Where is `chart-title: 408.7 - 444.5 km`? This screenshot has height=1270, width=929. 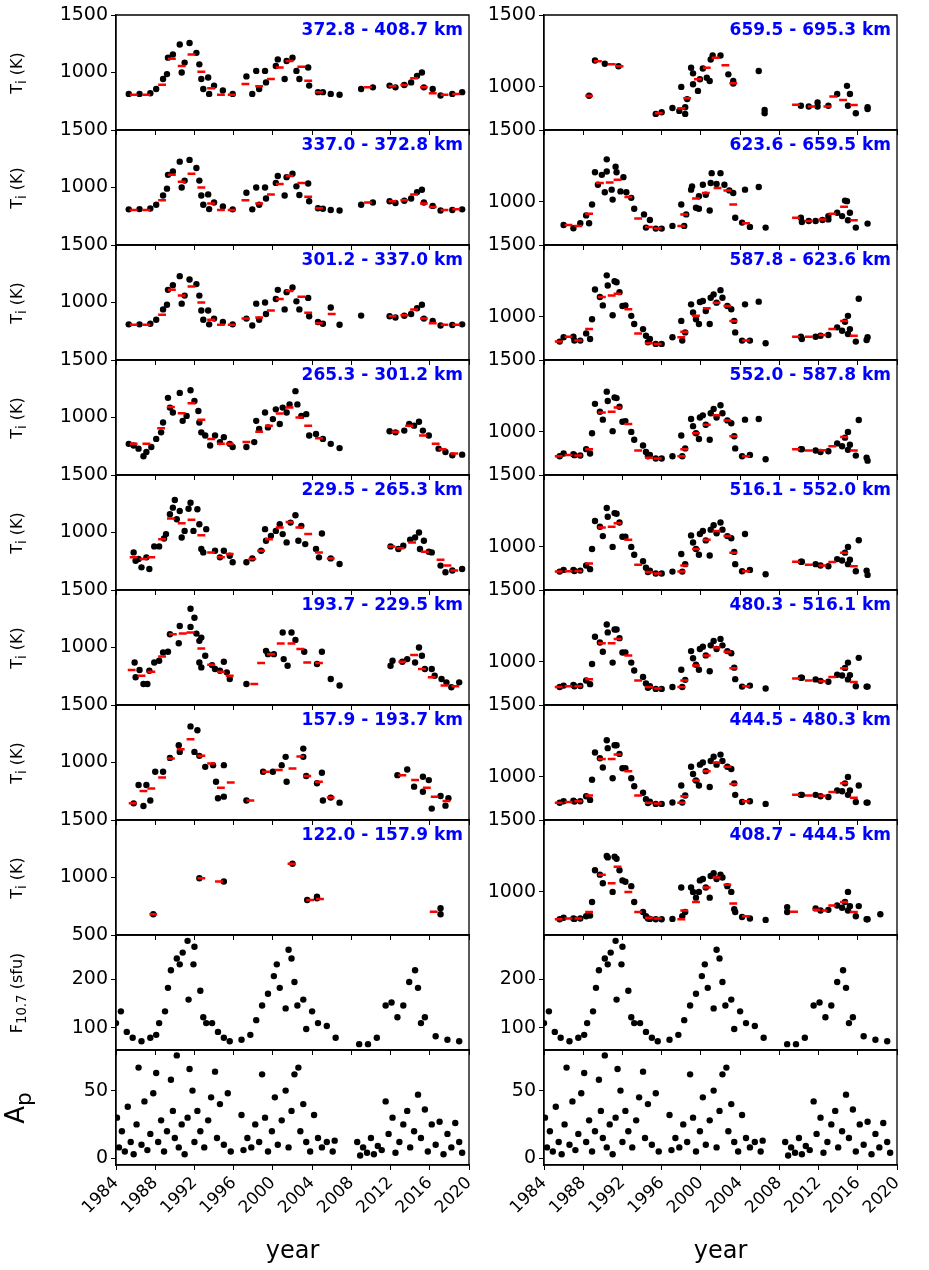
chart-title: 408.7 - 444.5 km is located at coordinates (810, 833).